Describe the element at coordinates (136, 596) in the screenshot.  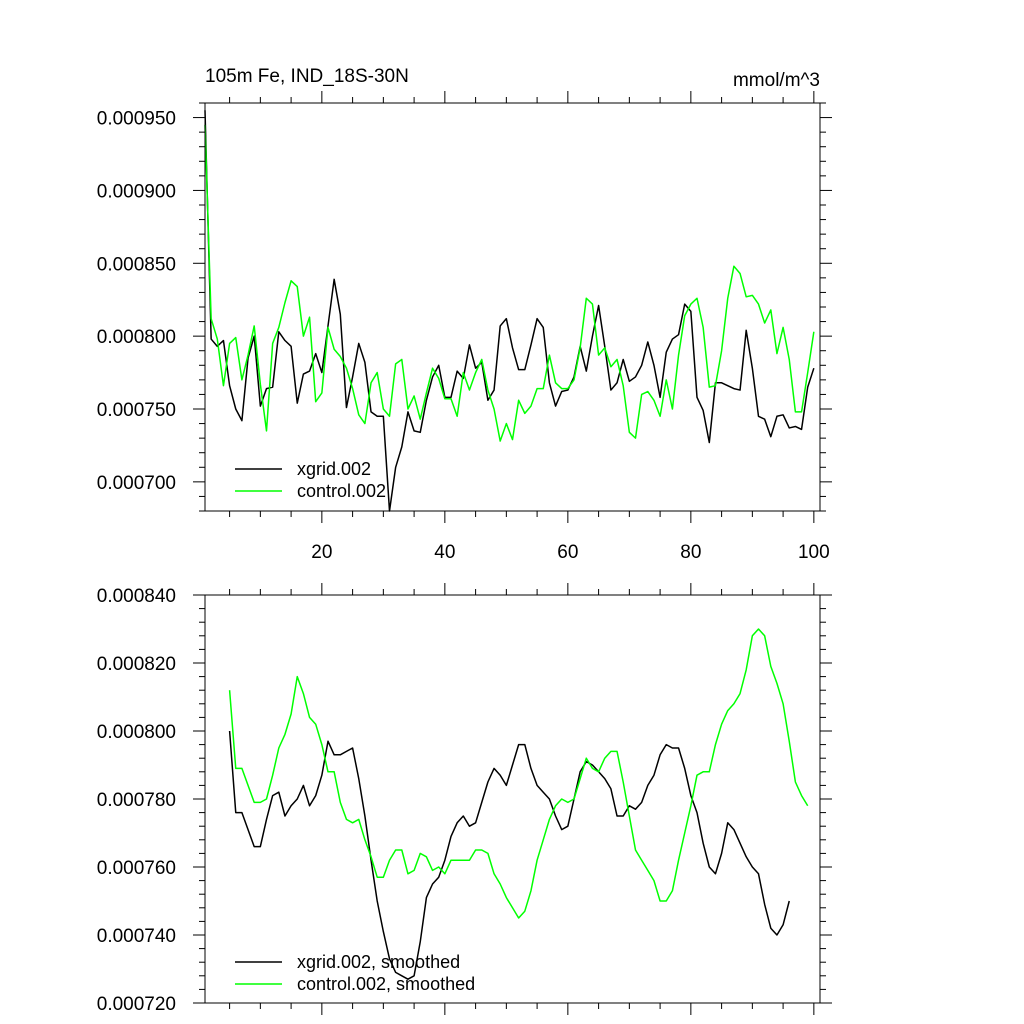
I see `bottom-y-tick-label: 0.000840` at that location.